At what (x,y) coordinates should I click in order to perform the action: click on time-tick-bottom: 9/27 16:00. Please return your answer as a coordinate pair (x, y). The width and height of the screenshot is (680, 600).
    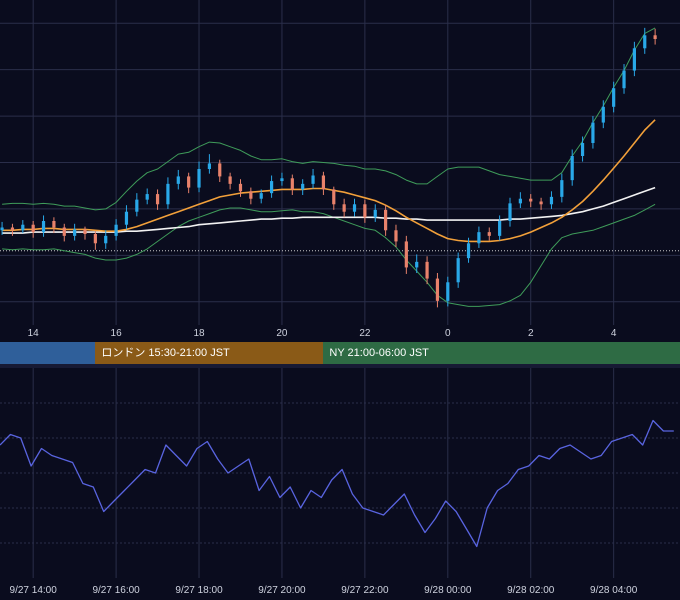
    Looking at the image, I should click on (116, 590).